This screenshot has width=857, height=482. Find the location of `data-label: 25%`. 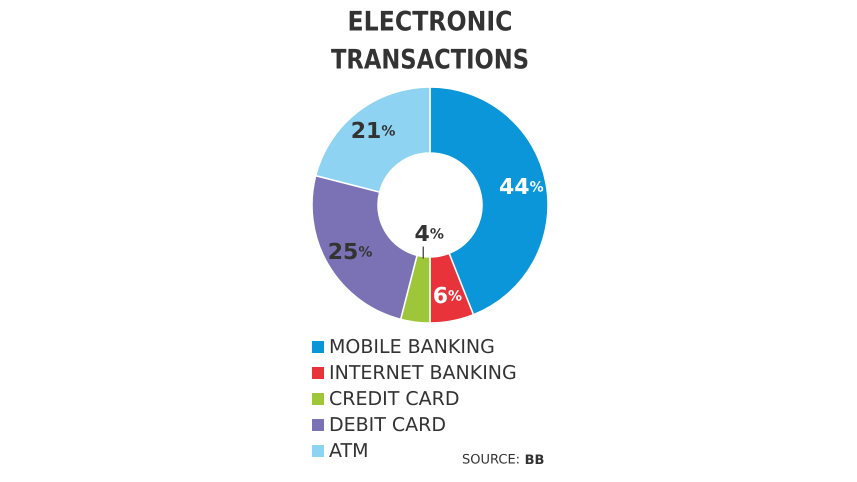

data-label: 25% is located at coordinates (350, 252).